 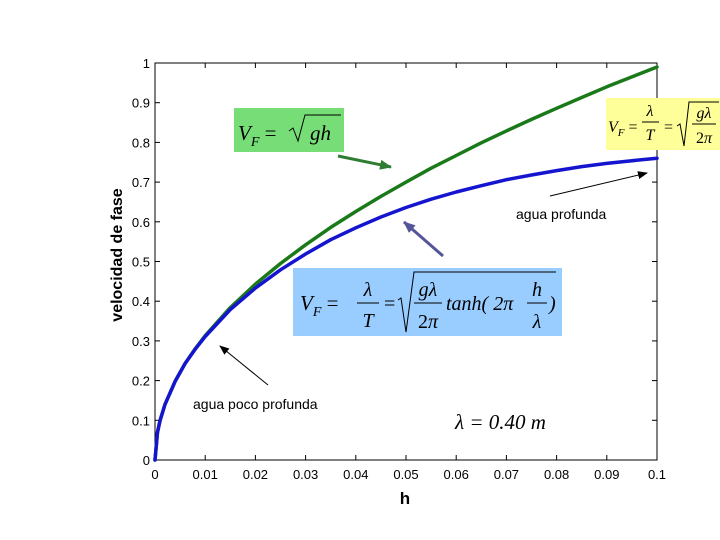 What do you see at coordinates (205, 474) in the screenshot?
I see `x-tick-label: 0.01` at bounding box center [205, 474].